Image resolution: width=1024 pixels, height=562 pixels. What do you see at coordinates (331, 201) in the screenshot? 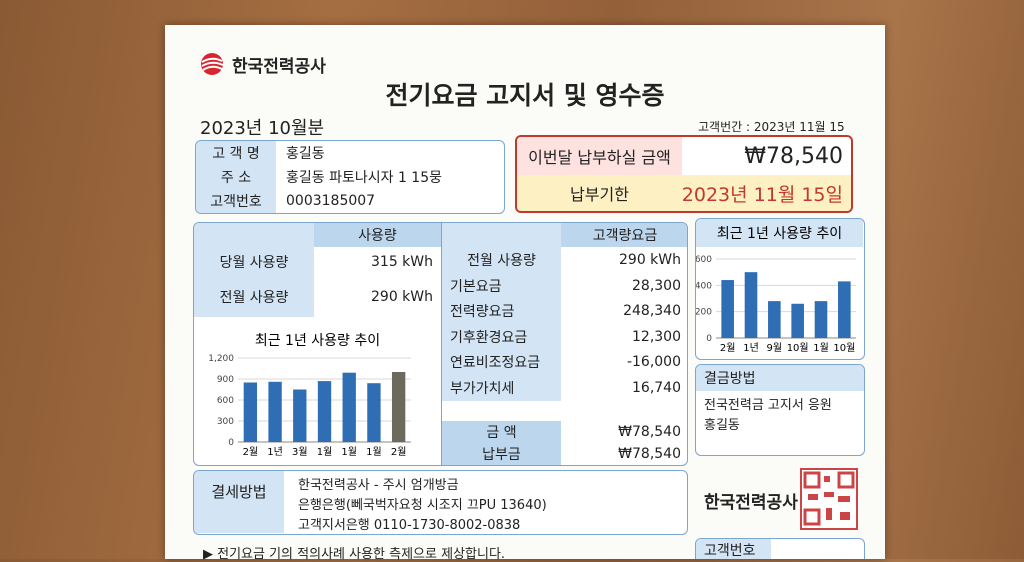
I see `value: 0003185007` at bounding box center [331, 201].